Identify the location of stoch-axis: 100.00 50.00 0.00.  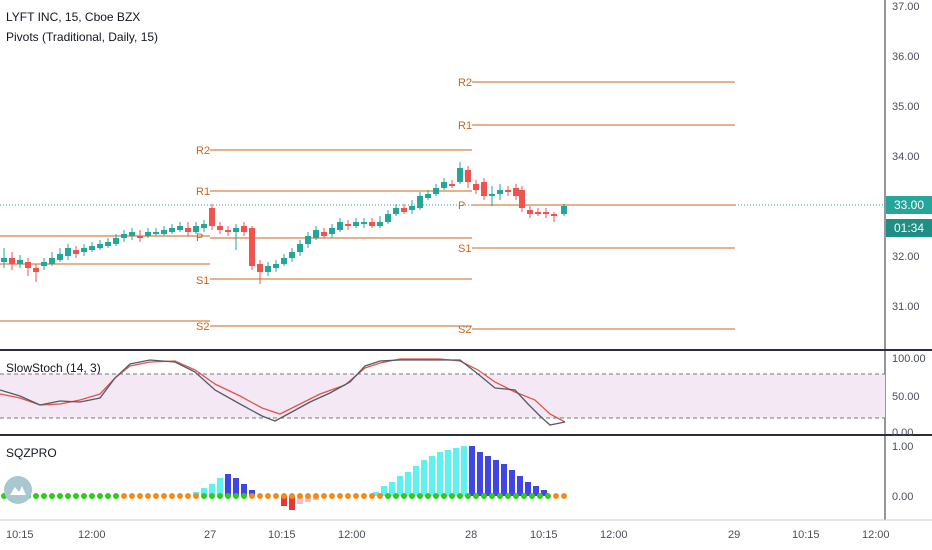
(909, 396).